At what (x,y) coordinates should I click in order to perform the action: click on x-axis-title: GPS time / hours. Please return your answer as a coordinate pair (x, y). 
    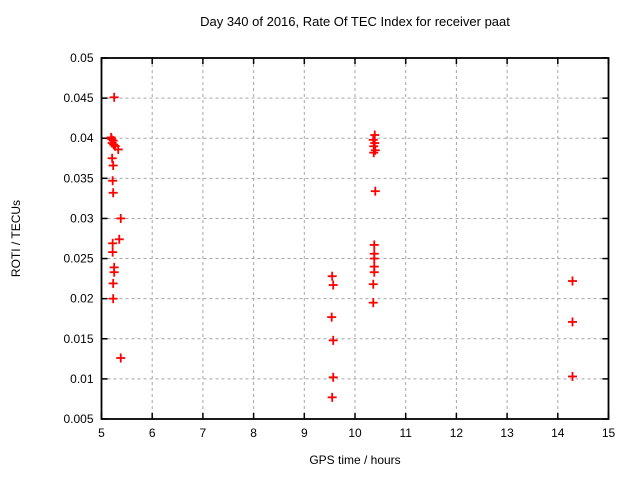
    Looking at the image, I should click on (354, 460).